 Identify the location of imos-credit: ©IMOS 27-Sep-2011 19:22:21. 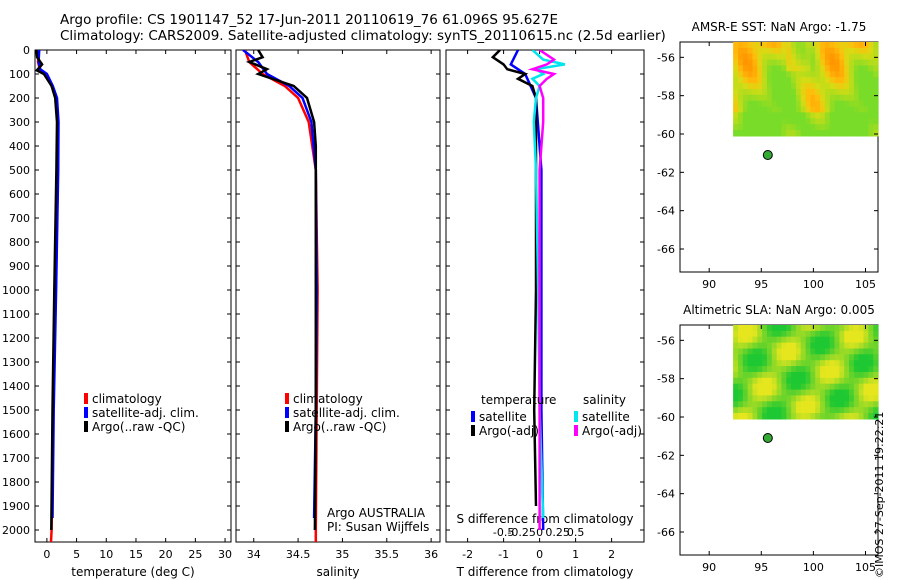
(879, 494).